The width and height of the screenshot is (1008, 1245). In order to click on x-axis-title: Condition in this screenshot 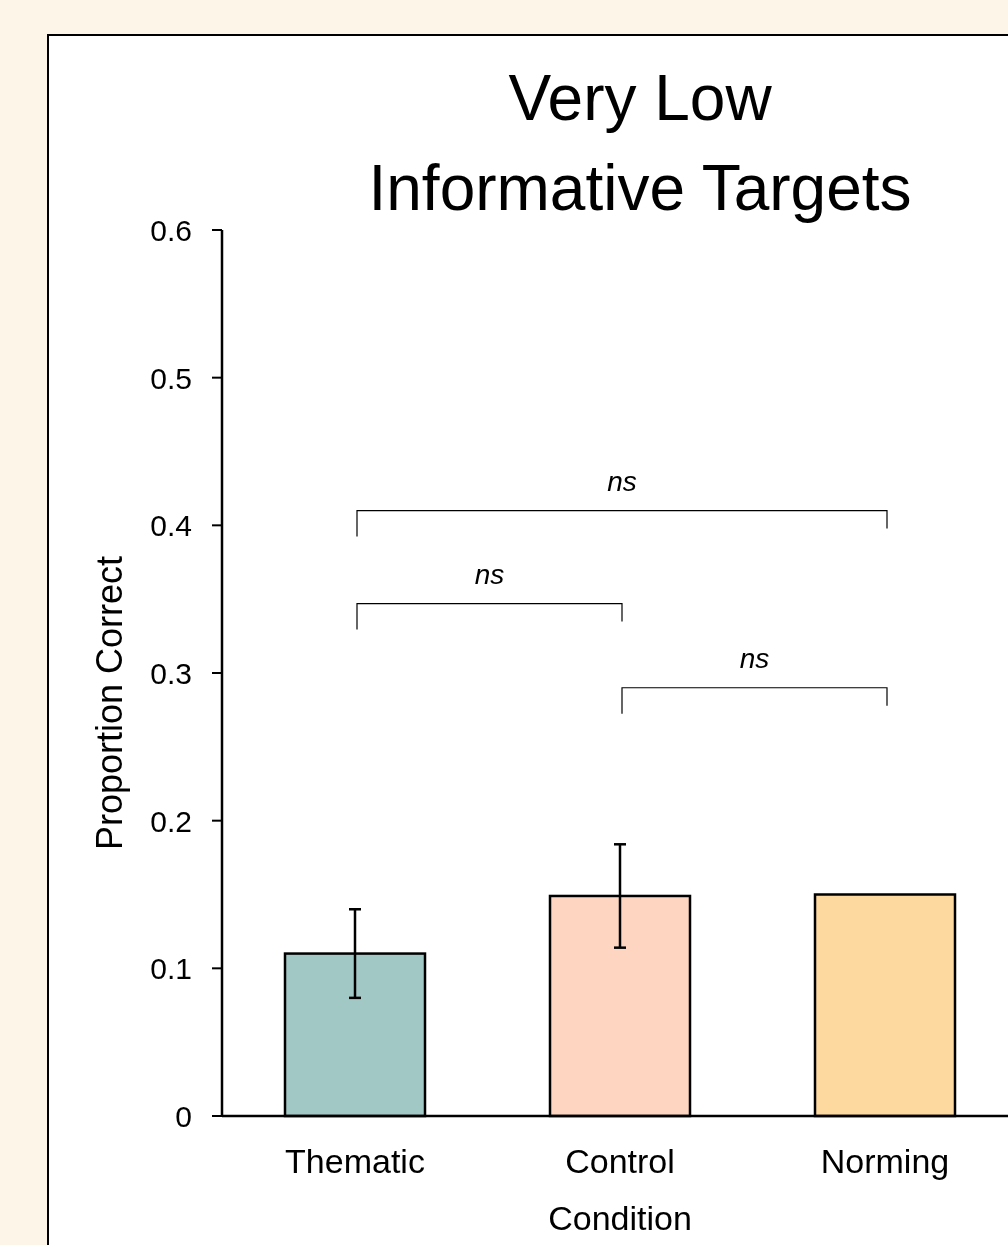, I will do `click(620, 1218)`.